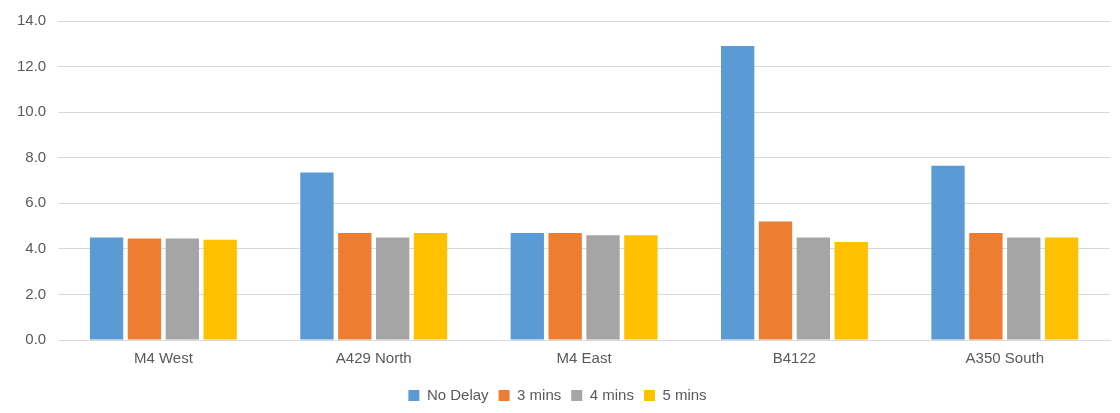  I want to click on y-tick-label: 14.0, so click(31, 20).